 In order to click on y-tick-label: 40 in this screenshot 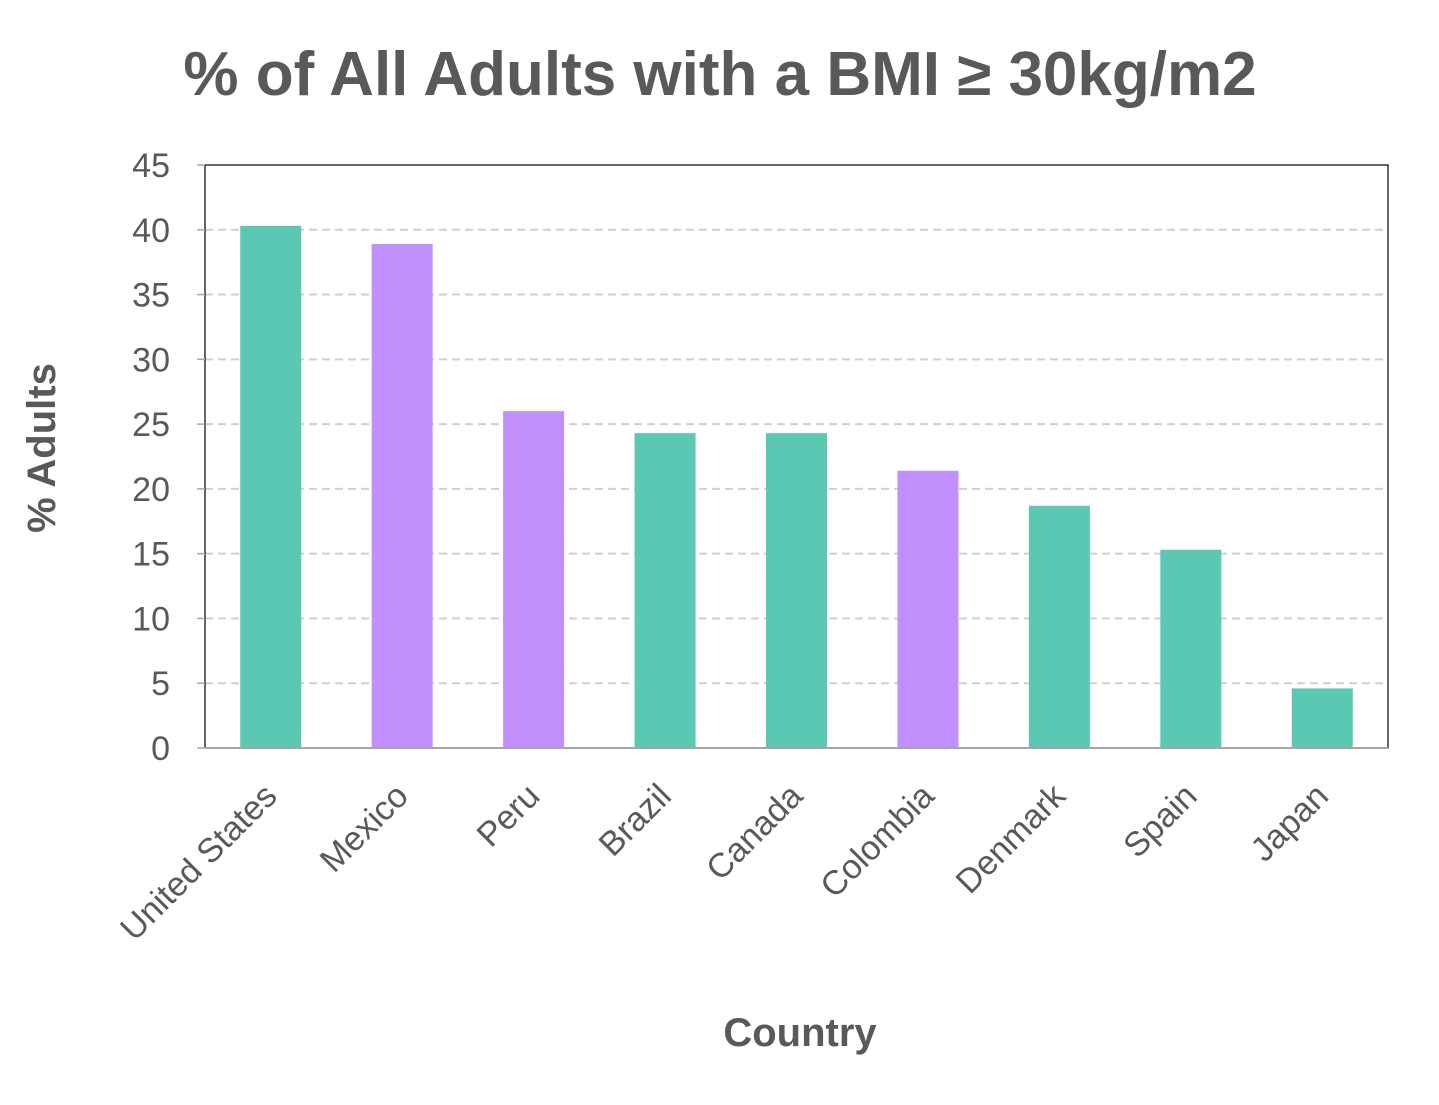, I will do `click(151, 231)`.